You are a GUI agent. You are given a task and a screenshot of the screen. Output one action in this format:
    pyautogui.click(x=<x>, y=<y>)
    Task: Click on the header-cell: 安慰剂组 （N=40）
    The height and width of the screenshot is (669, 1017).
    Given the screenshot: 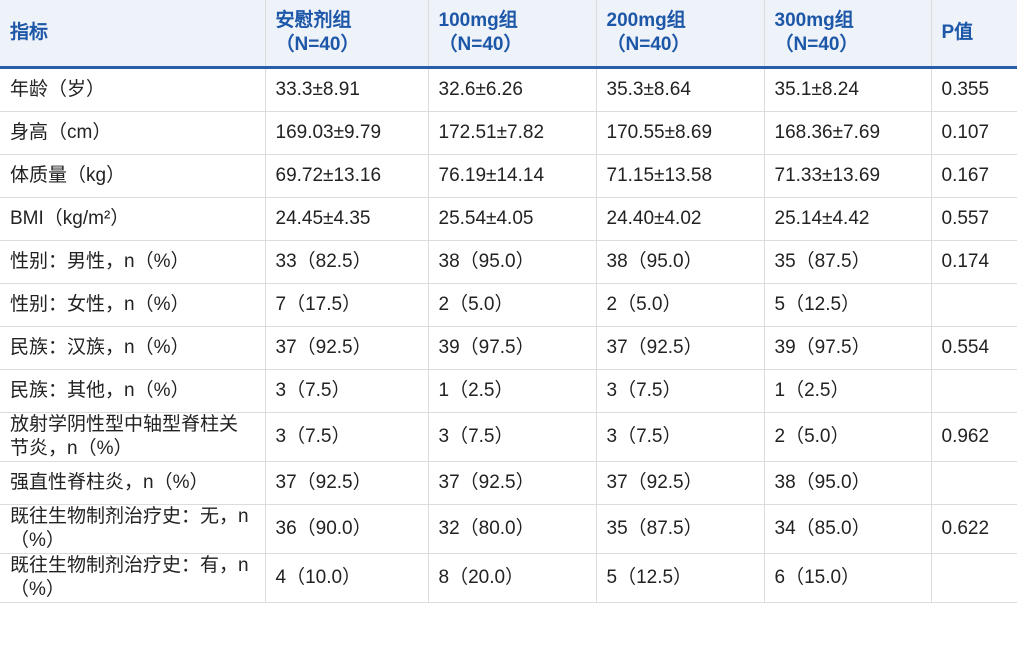 What is the action you would take?
    pyautogui.click(x=347, y=34)
    